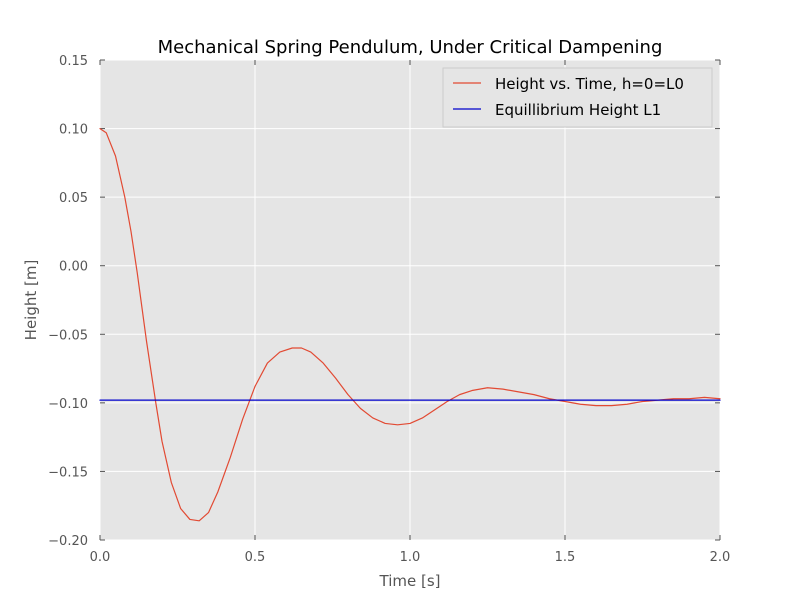 This screenshot has width=800, height=604. I want to click on y-tick-label: −0.05, so click(68, 335).